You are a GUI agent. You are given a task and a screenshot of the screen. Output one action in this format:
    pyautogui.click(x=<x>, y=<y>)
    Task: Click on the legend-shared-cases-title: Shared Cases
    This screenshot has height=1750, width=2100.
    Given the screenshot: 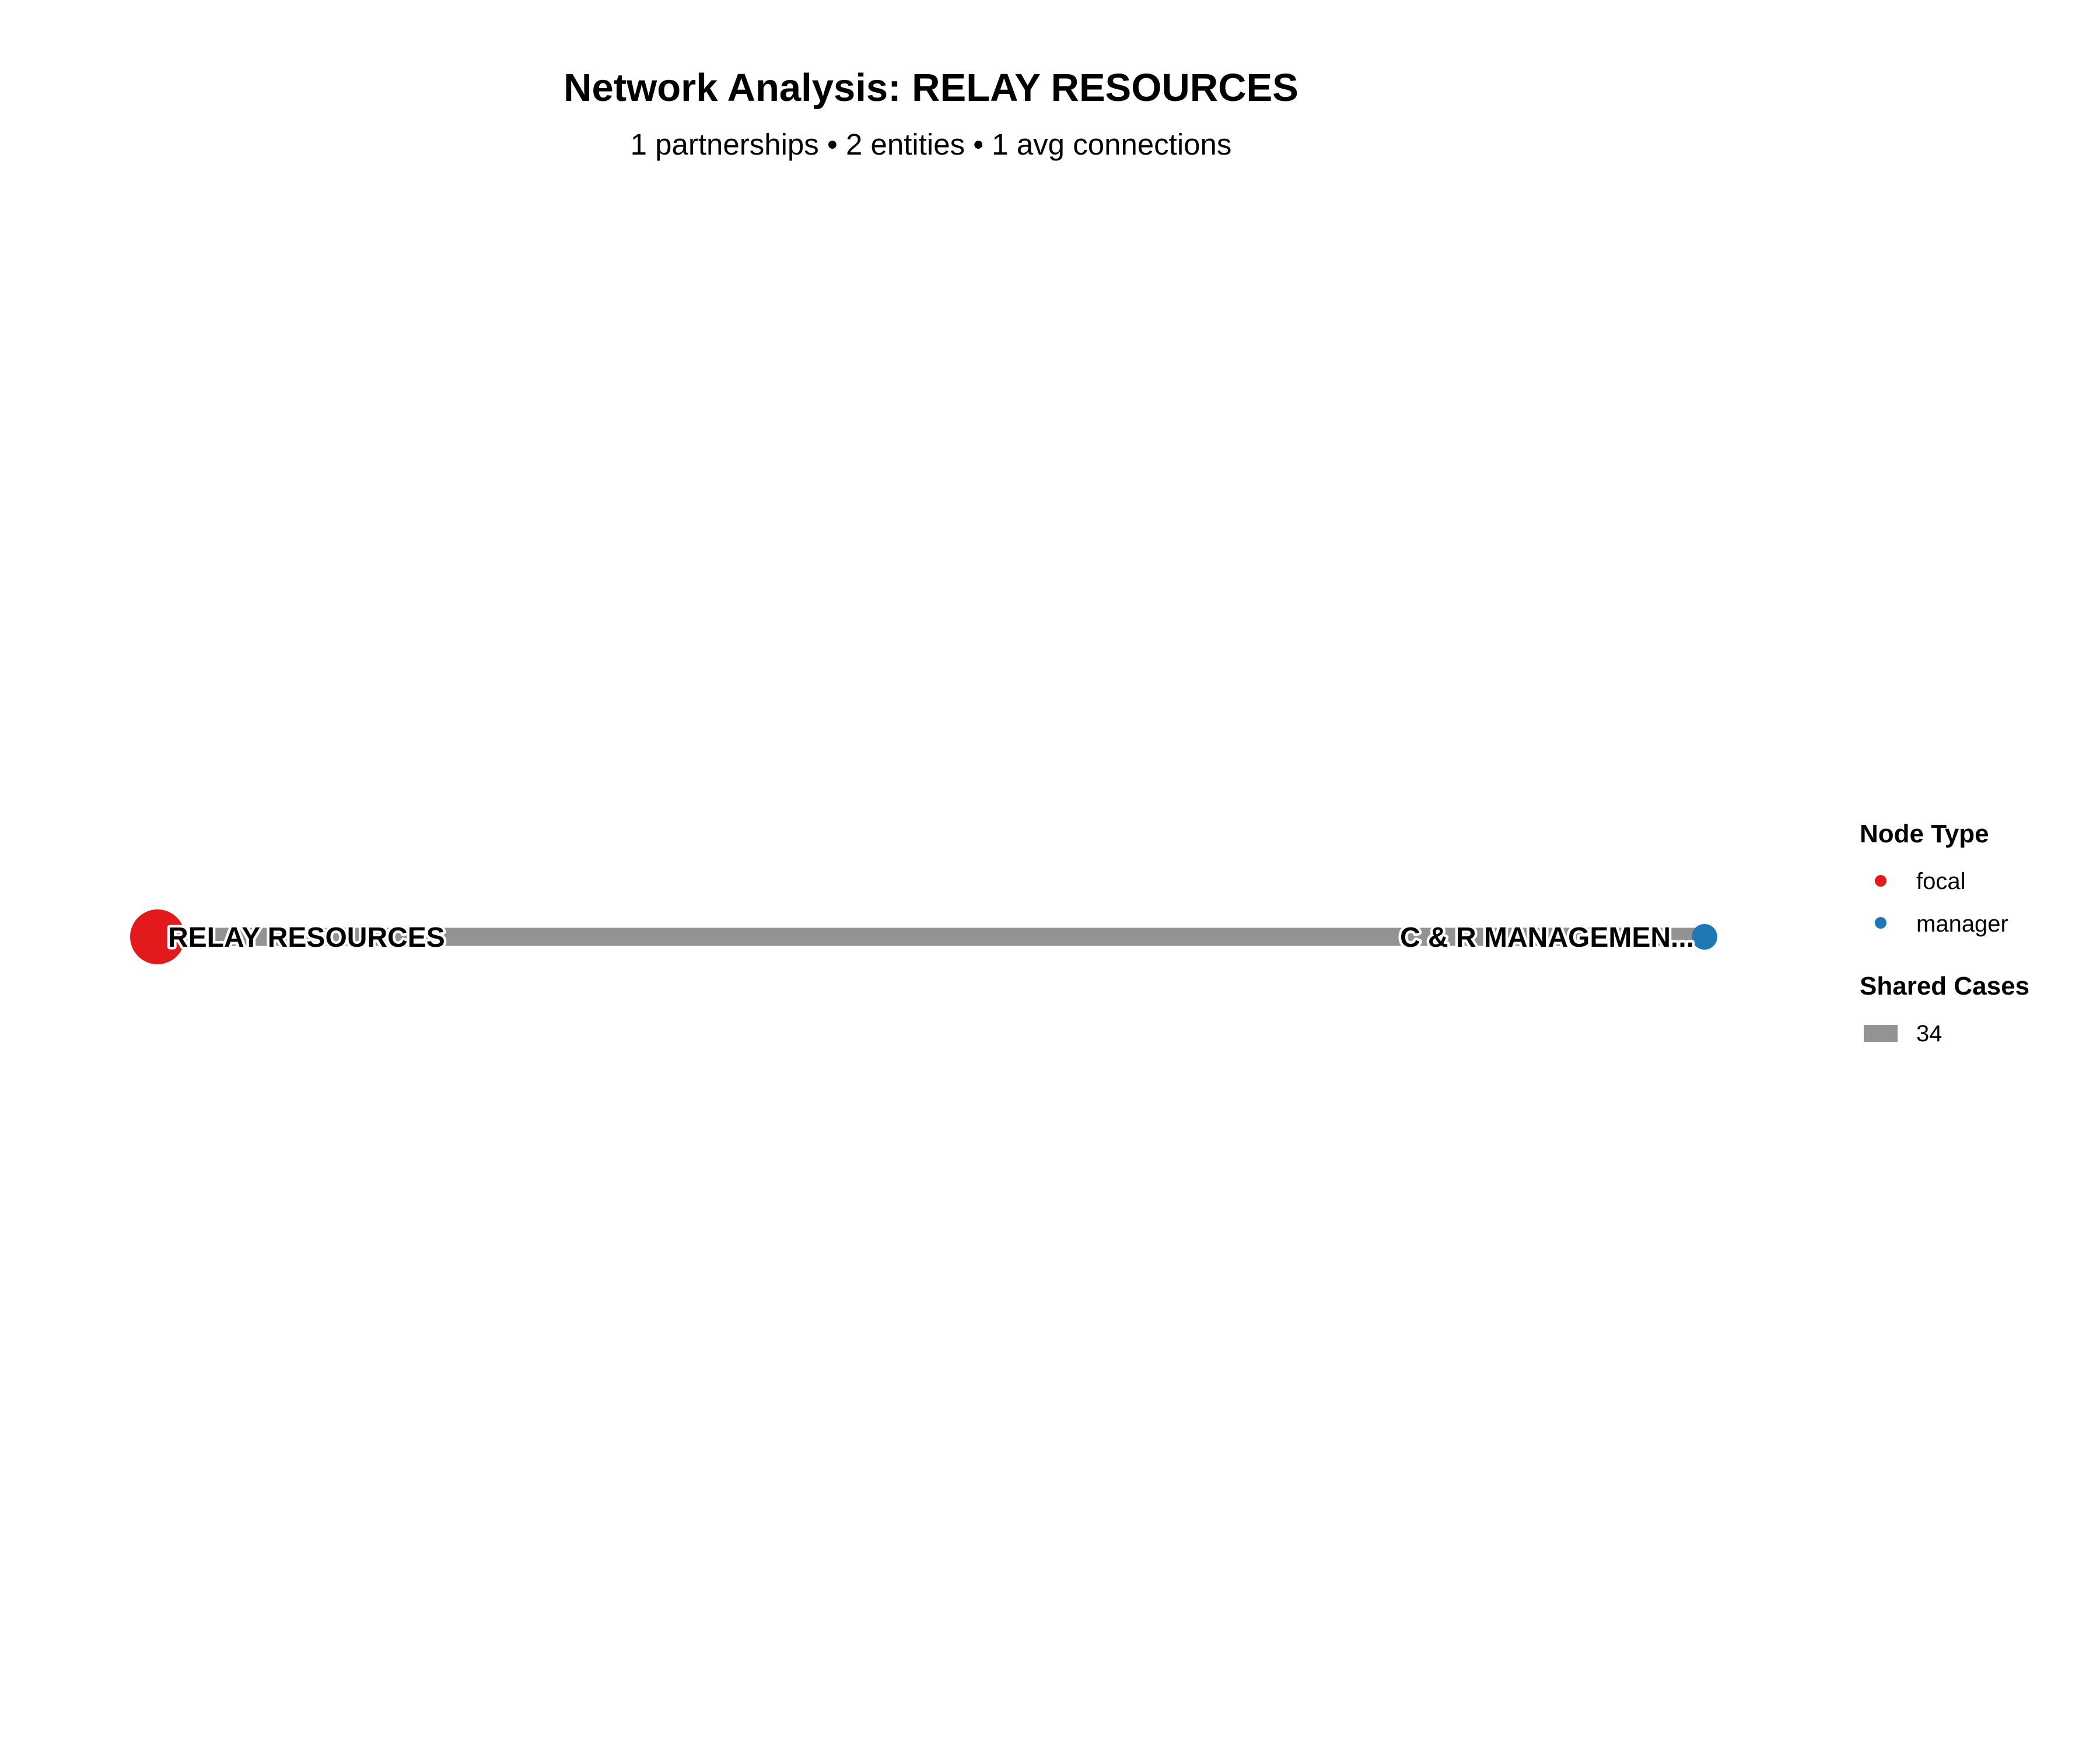 What is the action you would take?
    pyautogui.click(x=1944, y=986)
    